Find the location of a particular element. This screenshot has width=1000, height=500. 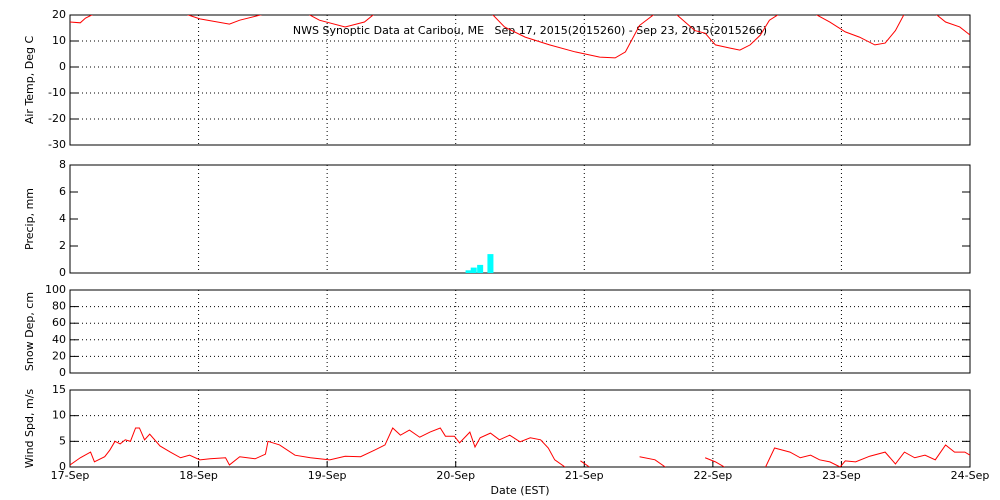

x-tick-label: 19-Sep is located at coordinates (327, 475).